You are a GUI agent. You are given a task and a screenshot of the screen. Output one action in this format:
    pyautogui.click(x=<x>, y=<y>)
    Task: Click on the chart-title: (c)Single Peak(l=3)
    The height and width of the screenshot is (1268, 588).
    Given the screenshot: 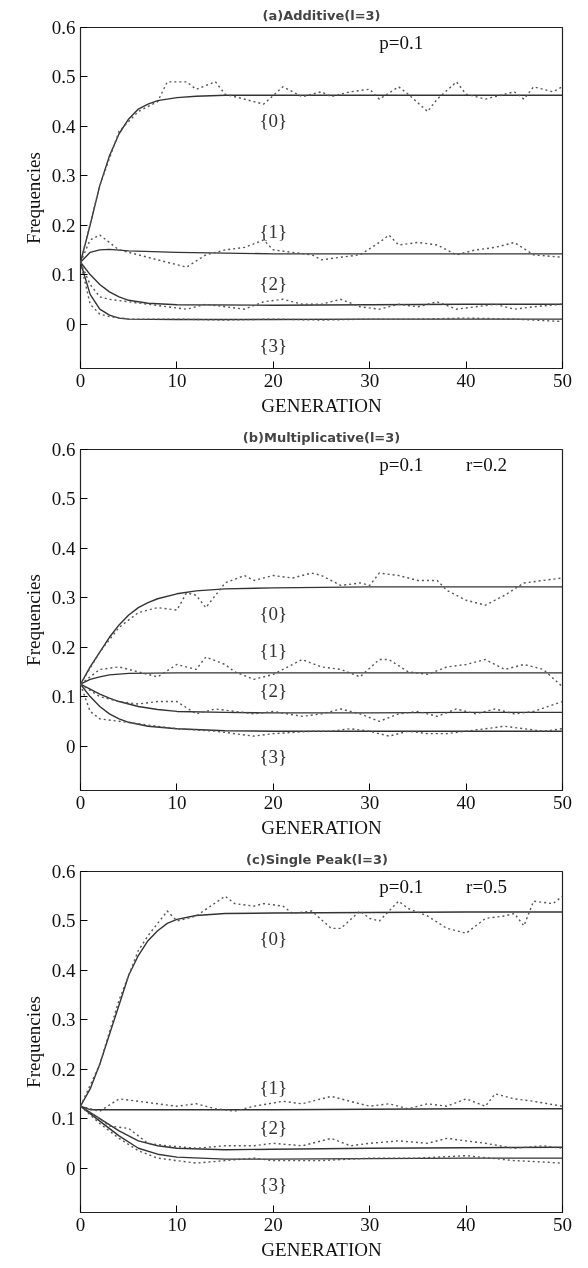 What is the action you would take?
    pyautogui.click(x=317, y=859)
    